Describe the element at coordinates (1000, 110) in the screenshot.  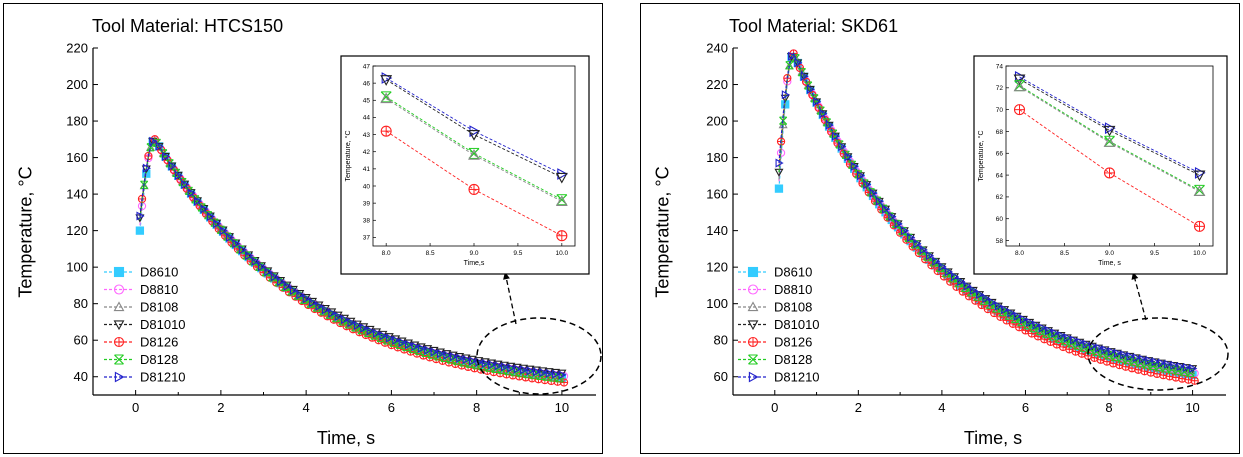
I see `inset-y-tick-label: 70` at that location.